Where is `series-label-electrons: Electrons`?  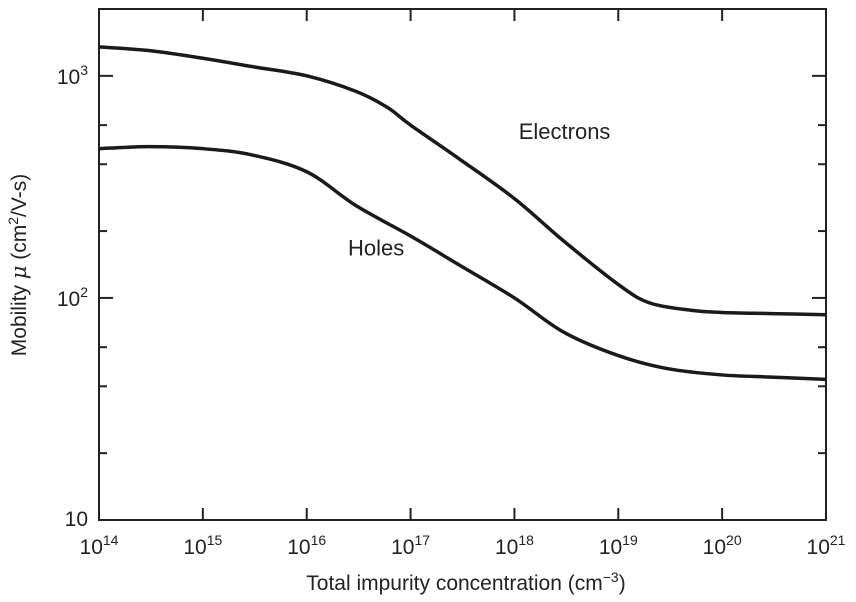 series-label-electrons: Electrons is located at coordinates (565, 131).